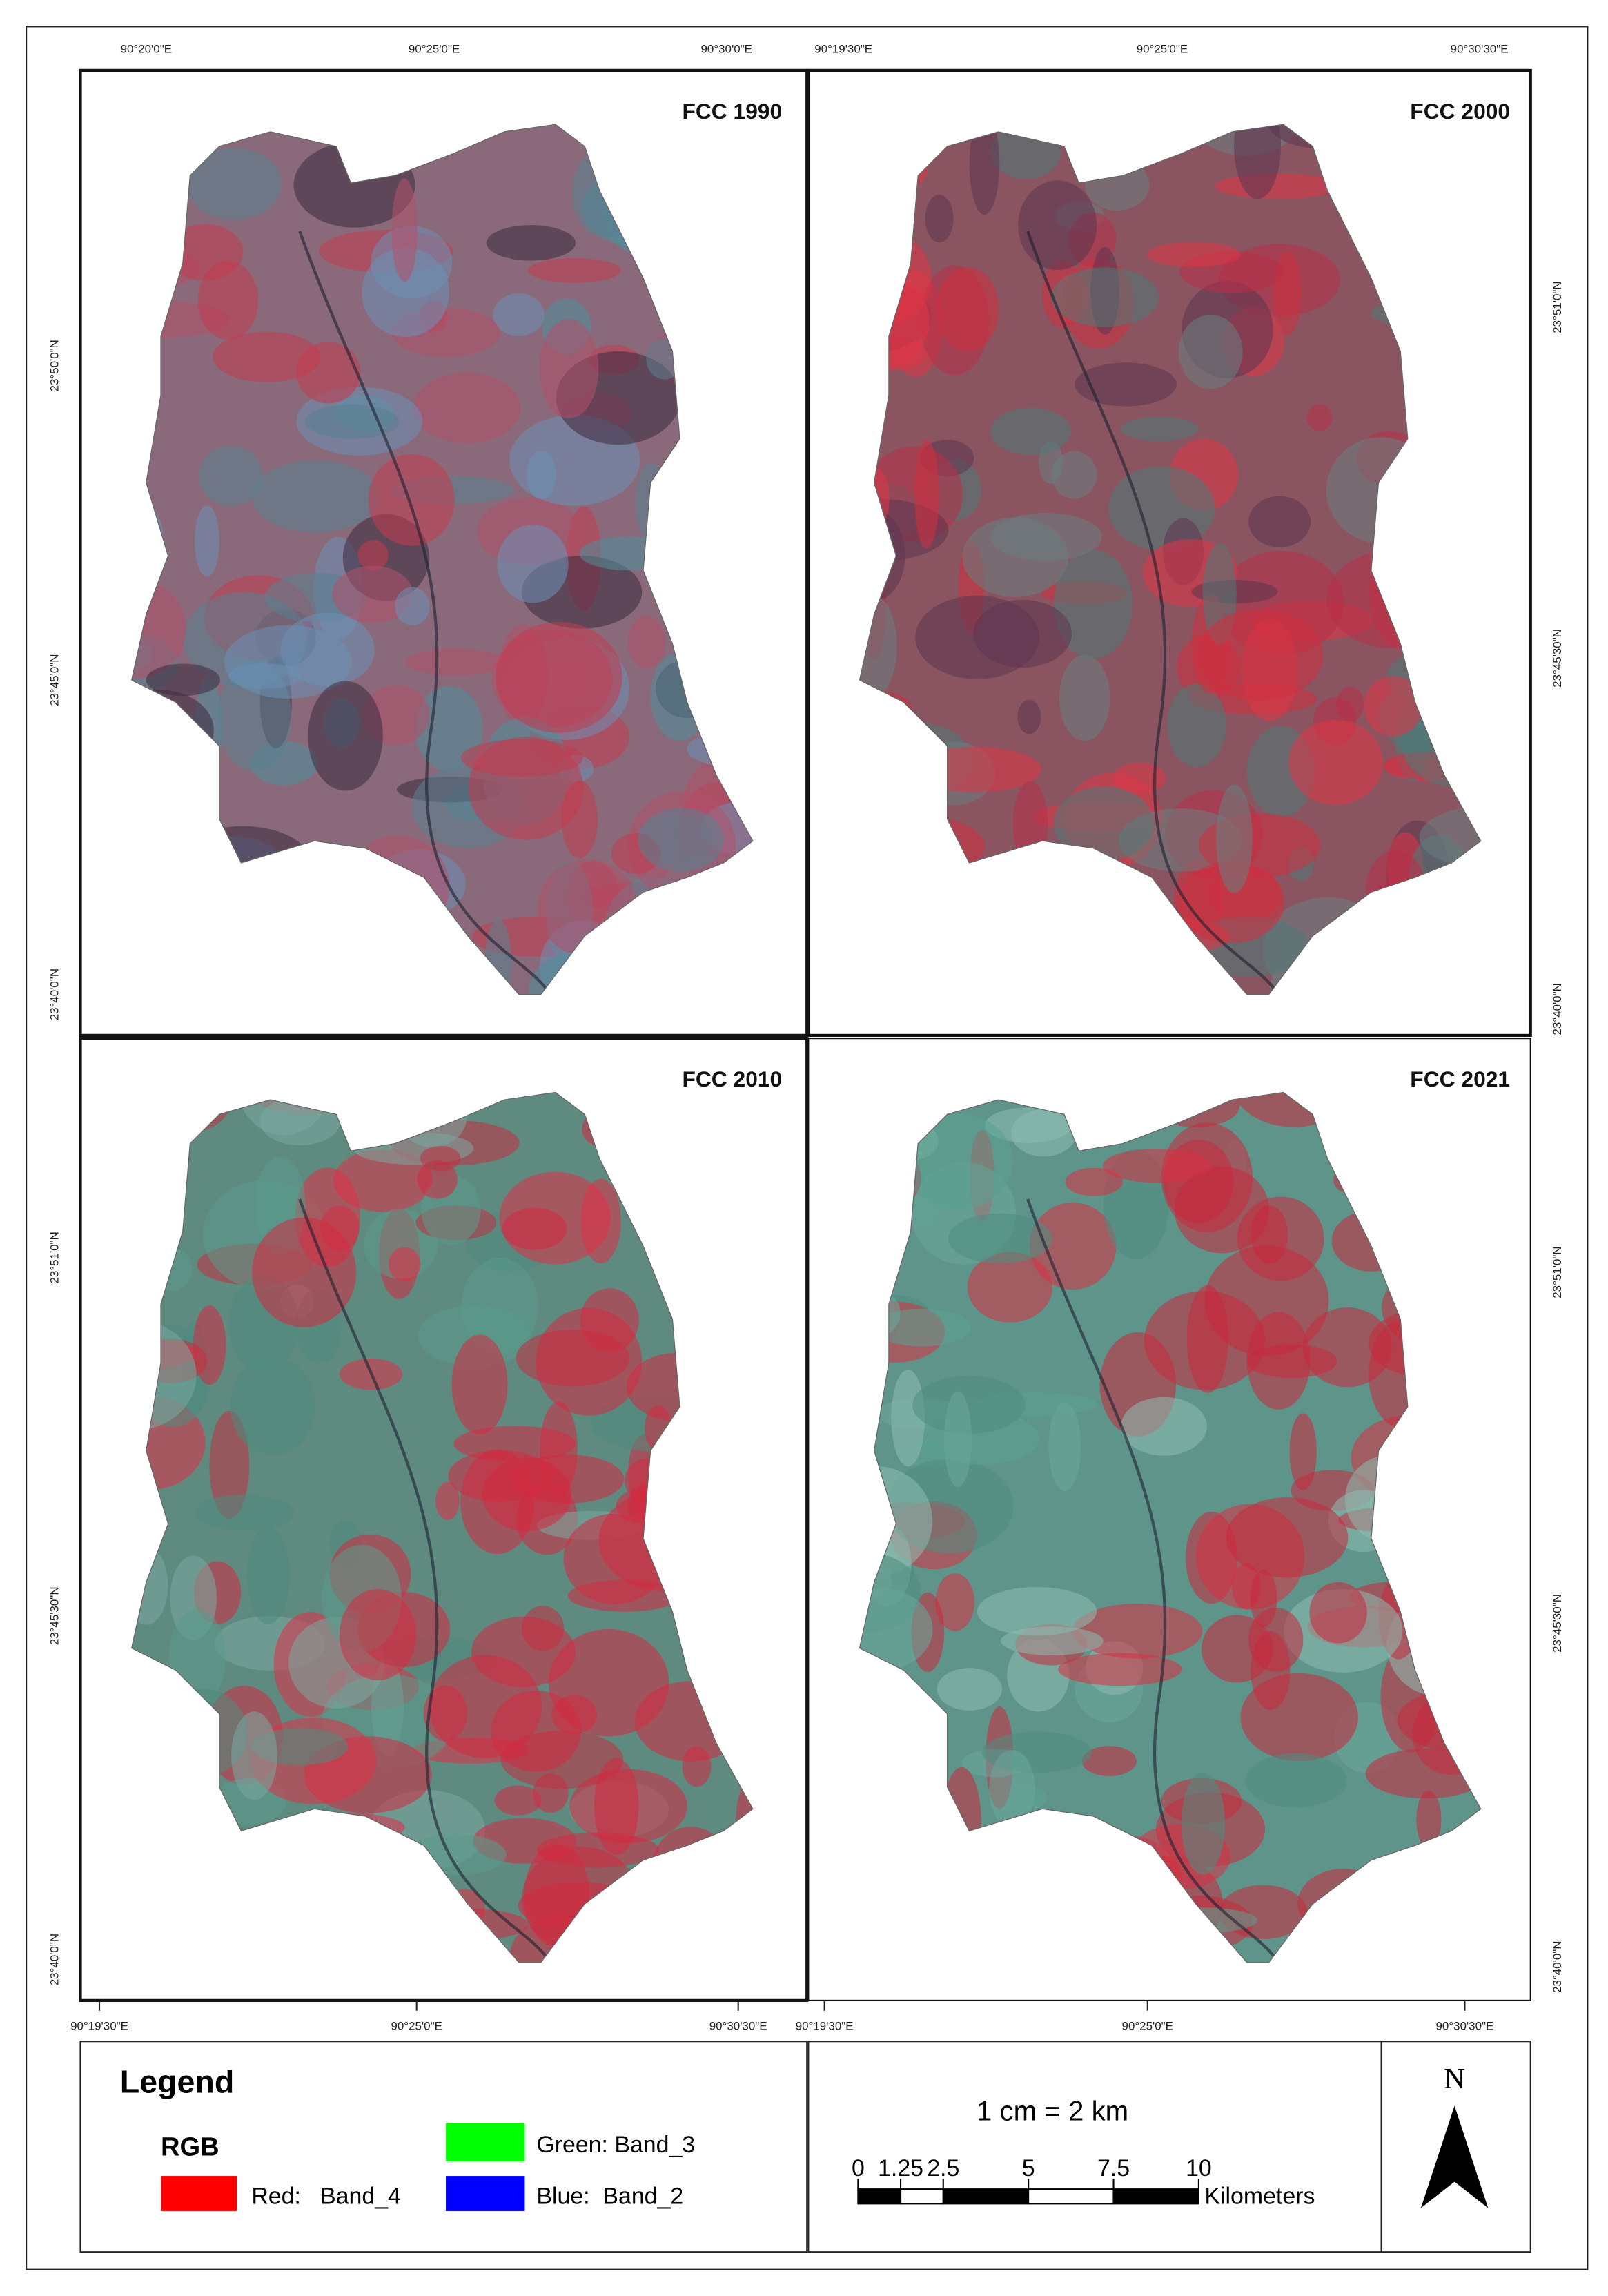 This screenshot has height=2296, width=1608. I want to click on north-label: N, so click(1454, 2079).